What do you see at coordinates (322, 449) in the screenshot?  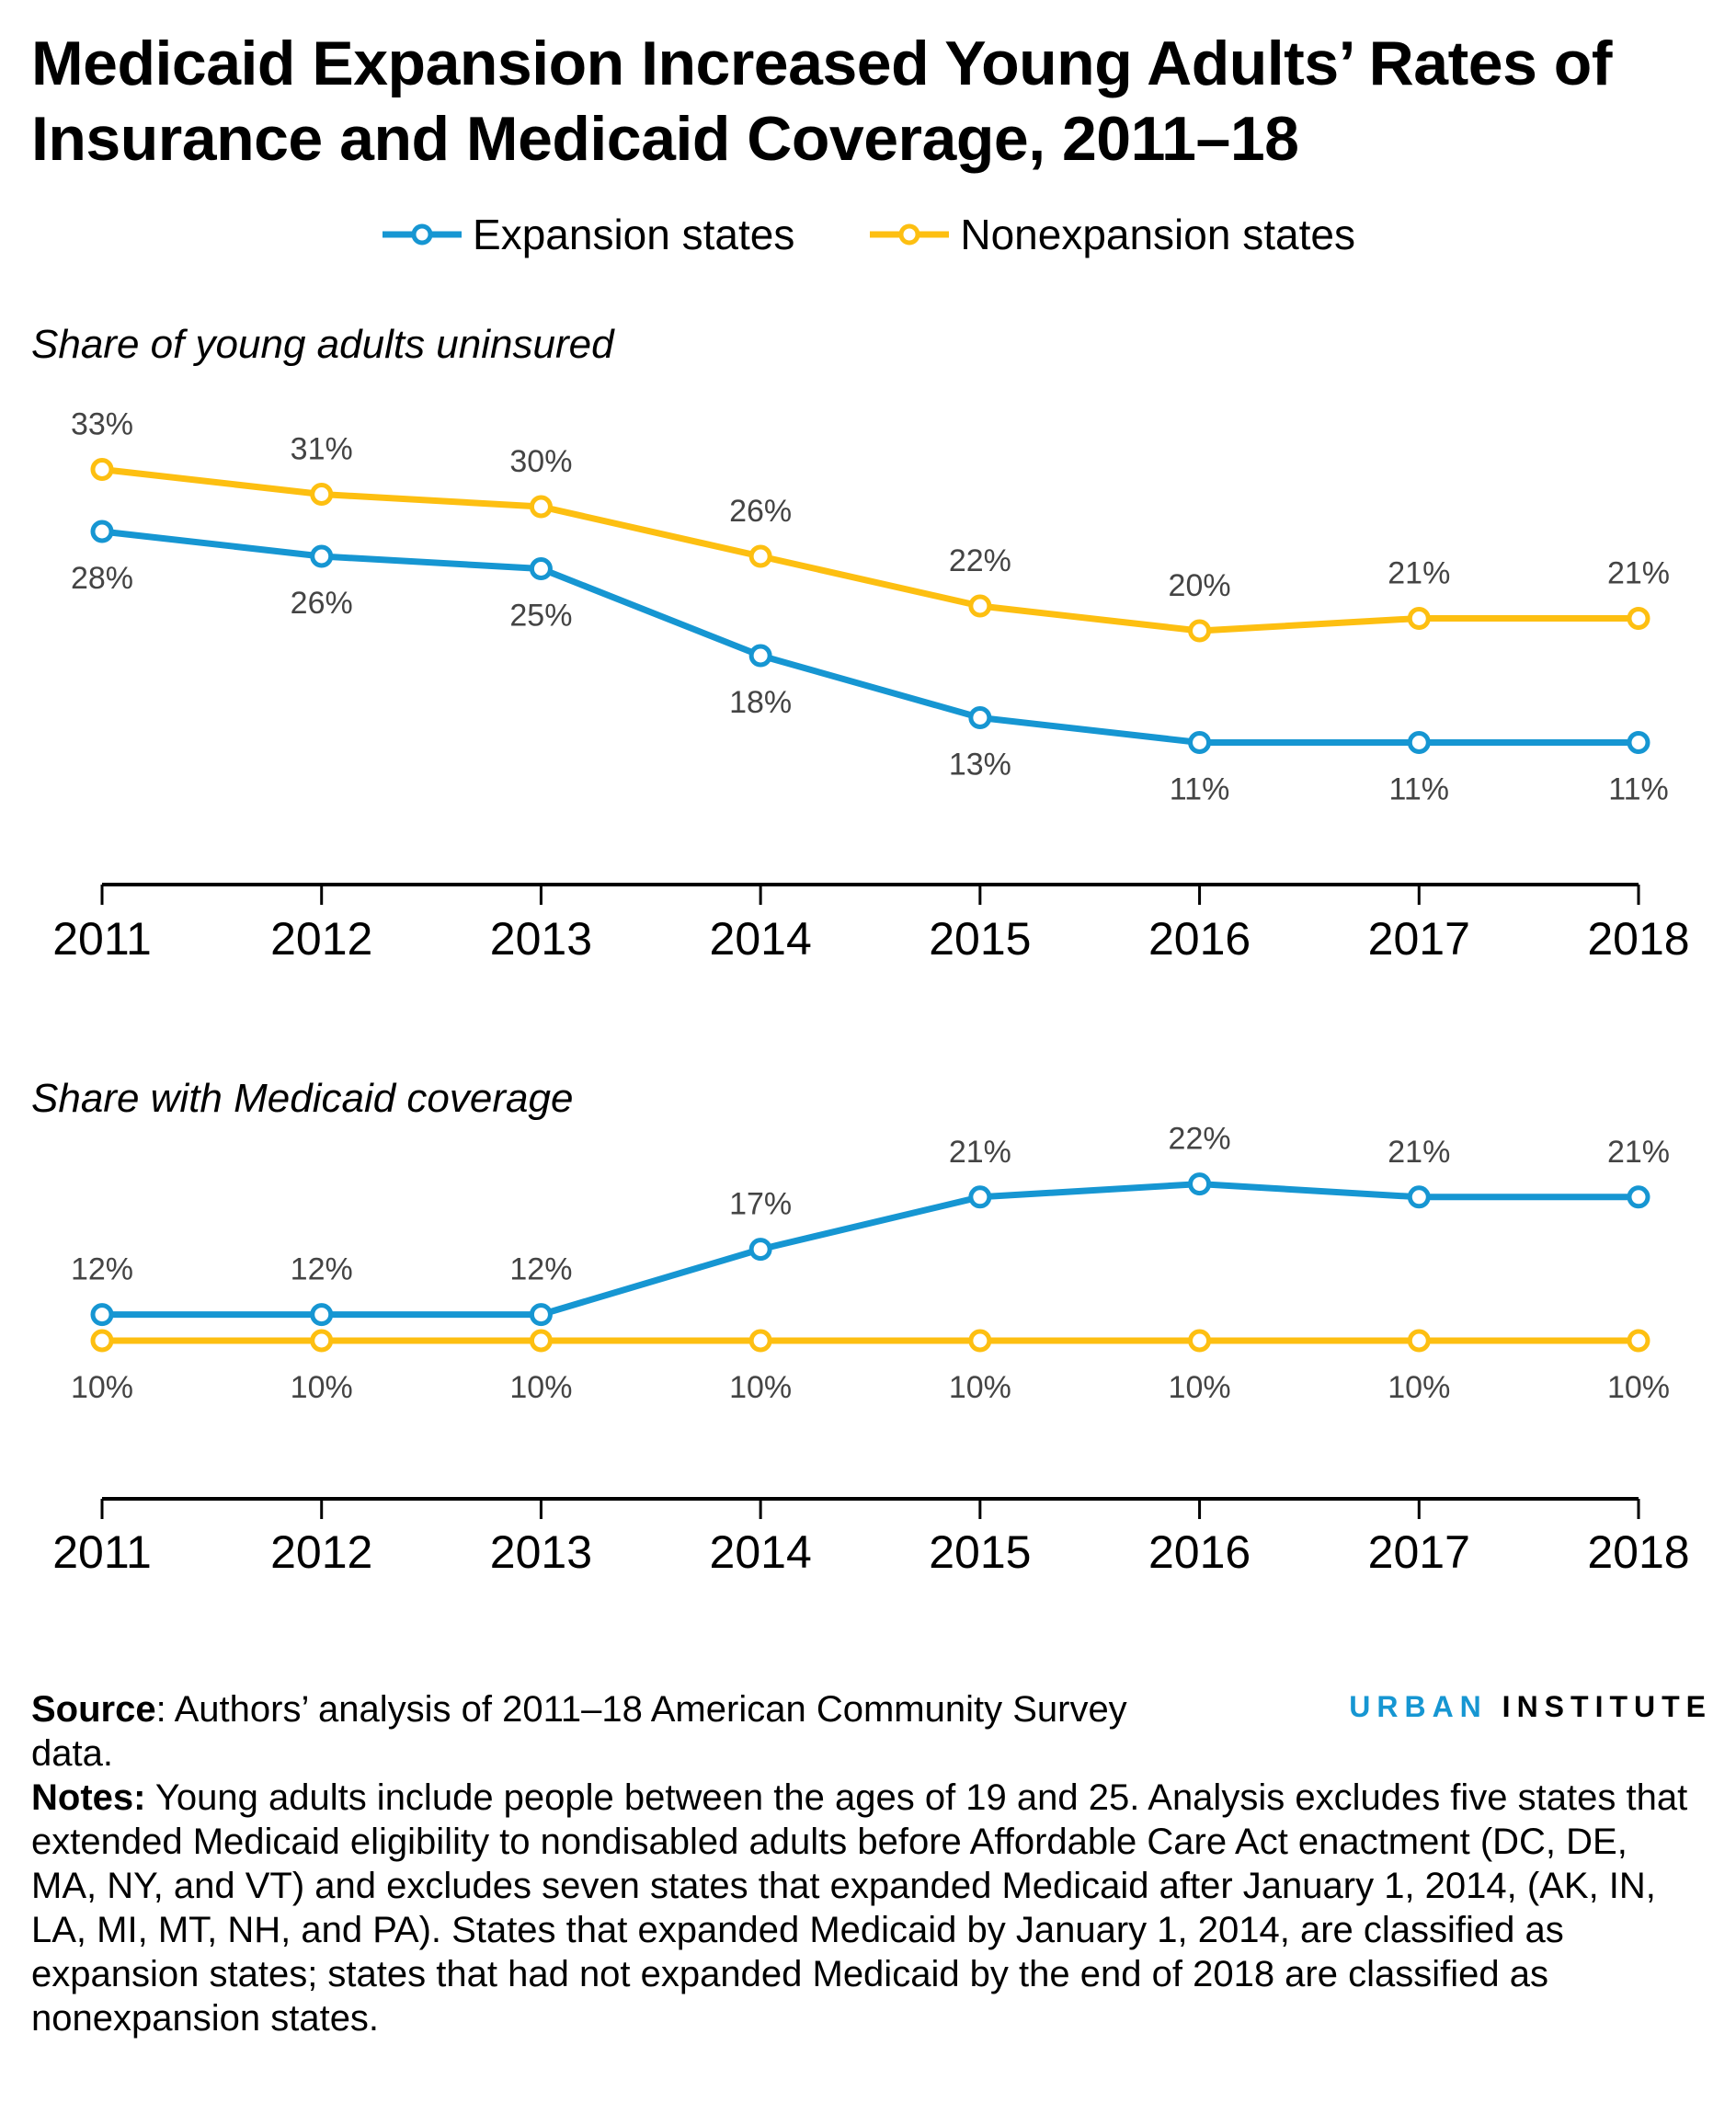 I see `data-label: 31%` at bounding box center [322, 449].